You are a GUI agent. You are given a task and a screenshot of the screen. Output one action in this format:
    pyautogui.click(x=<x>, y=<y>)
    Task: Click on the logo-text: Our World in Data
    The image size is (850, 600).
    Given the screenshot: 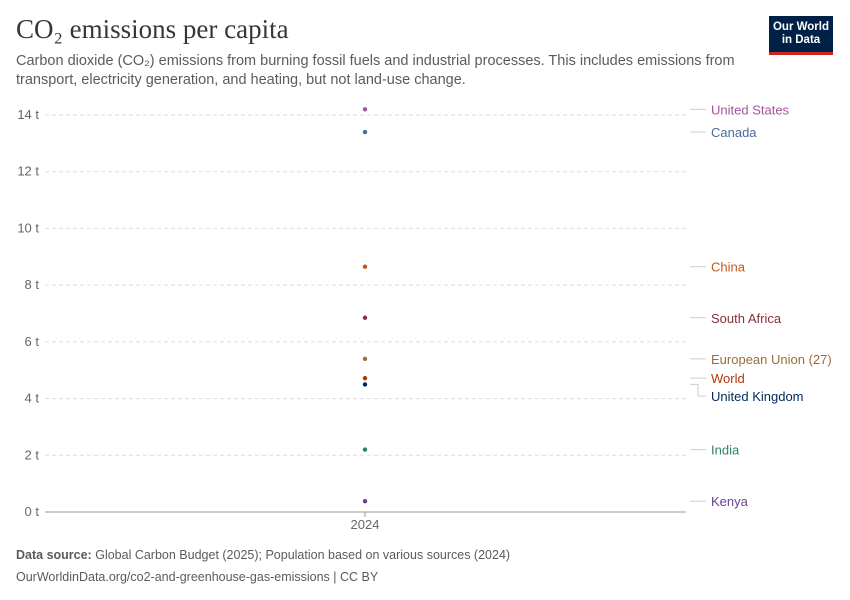 What is the action you would take?
    pyautogui.click(x=800, y=33)
    